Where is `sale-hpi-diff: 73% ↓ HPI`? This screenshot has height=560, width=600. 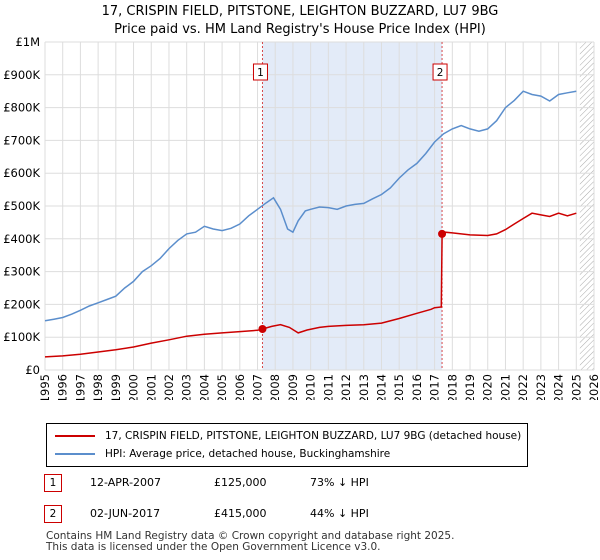
sale-hpi-diff: 73% ↓ HPI is located at coordinates (339, 482).